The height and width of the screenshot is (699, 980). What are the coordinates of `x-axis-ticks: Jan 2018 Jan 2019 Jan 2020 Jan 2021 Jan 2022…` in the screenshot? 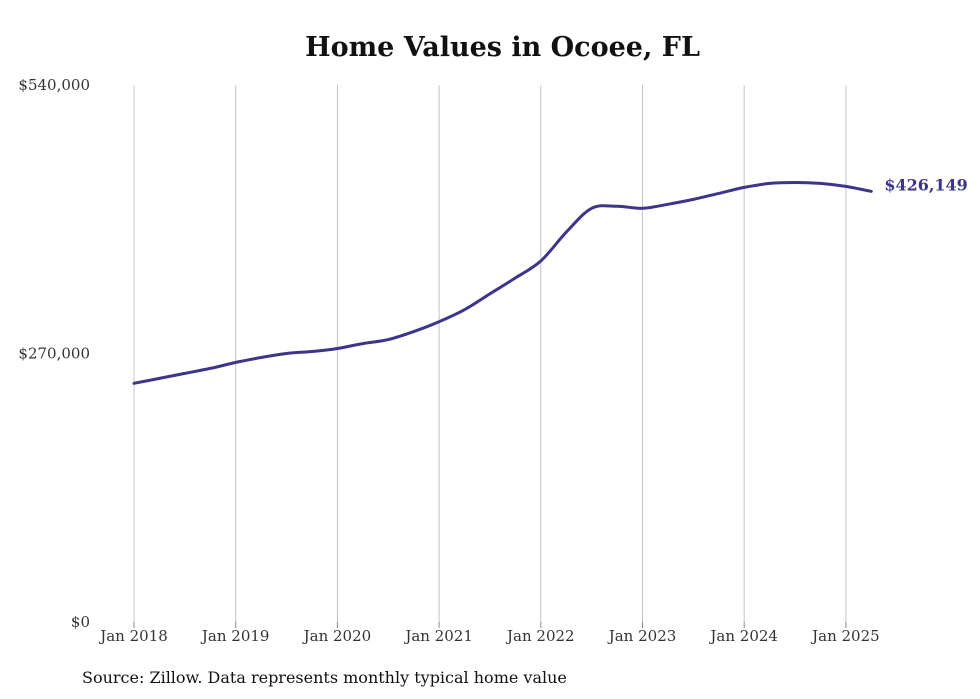 It's located at (488, 636).